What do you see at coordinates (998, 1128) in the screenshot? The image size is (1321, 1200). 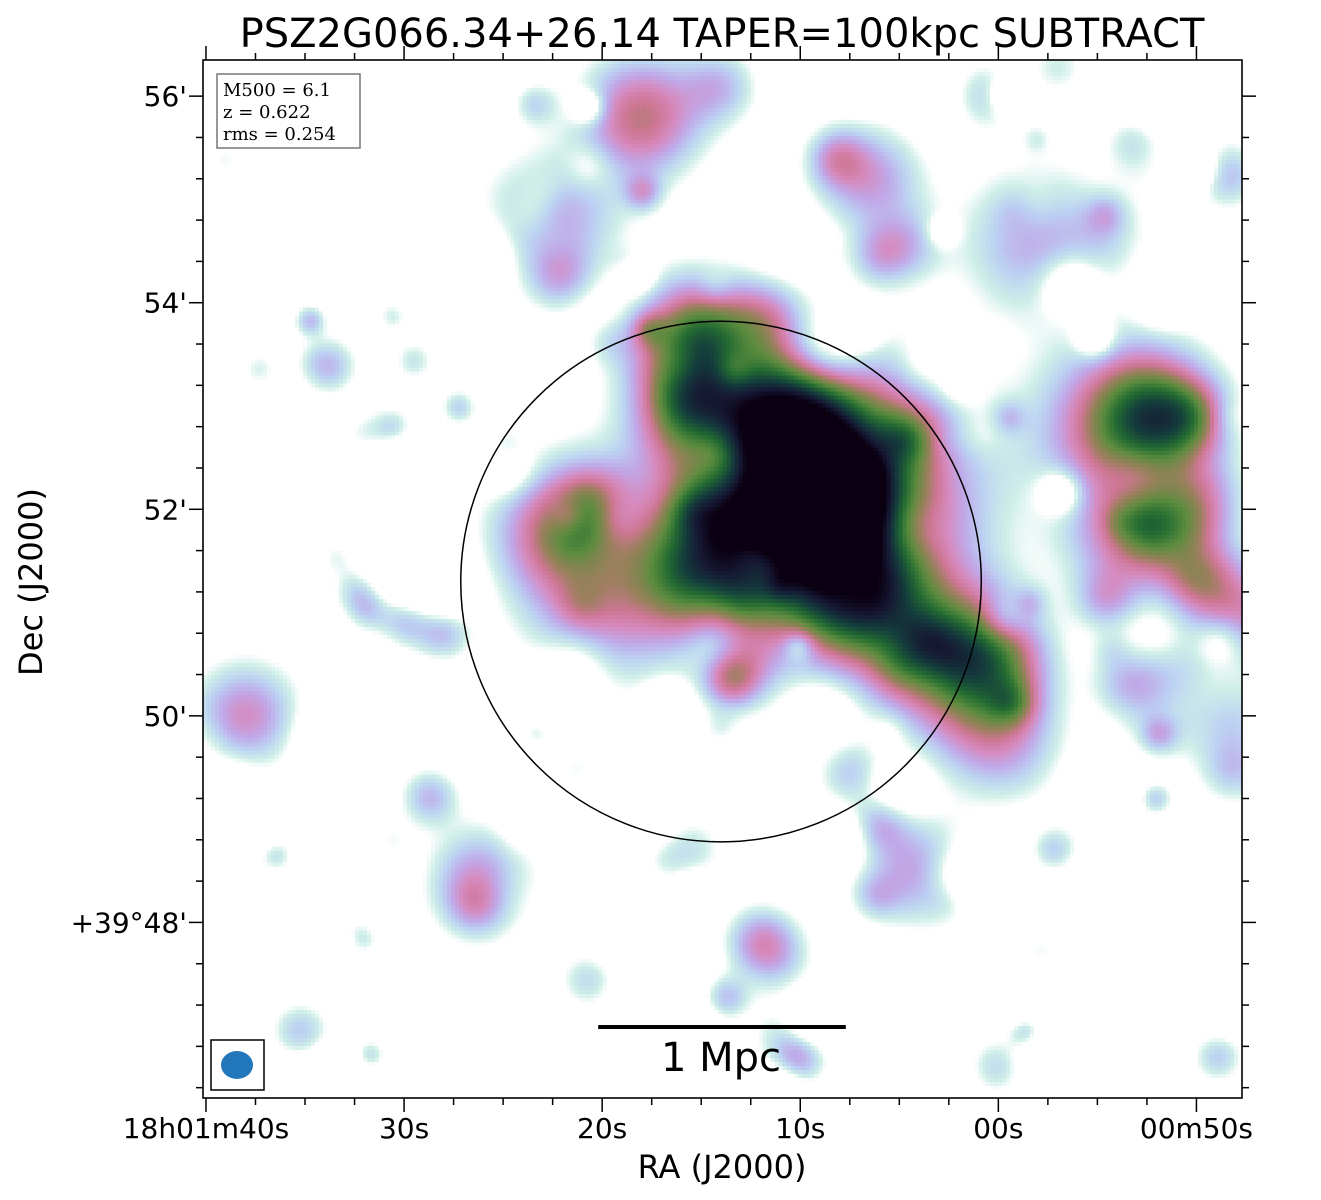 I see `x-tick-label: 00s` at bounding box center [998, 1128].